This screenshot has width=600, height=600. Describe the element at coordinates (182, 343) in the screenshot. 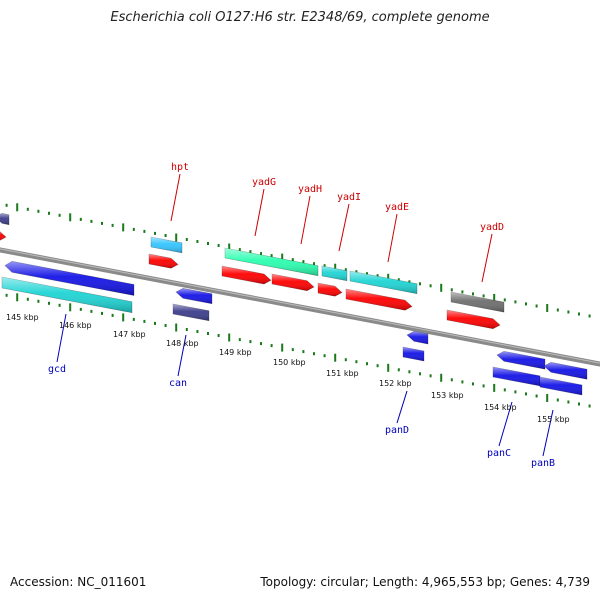

I see `scale-label: 148 kbp` at that location.